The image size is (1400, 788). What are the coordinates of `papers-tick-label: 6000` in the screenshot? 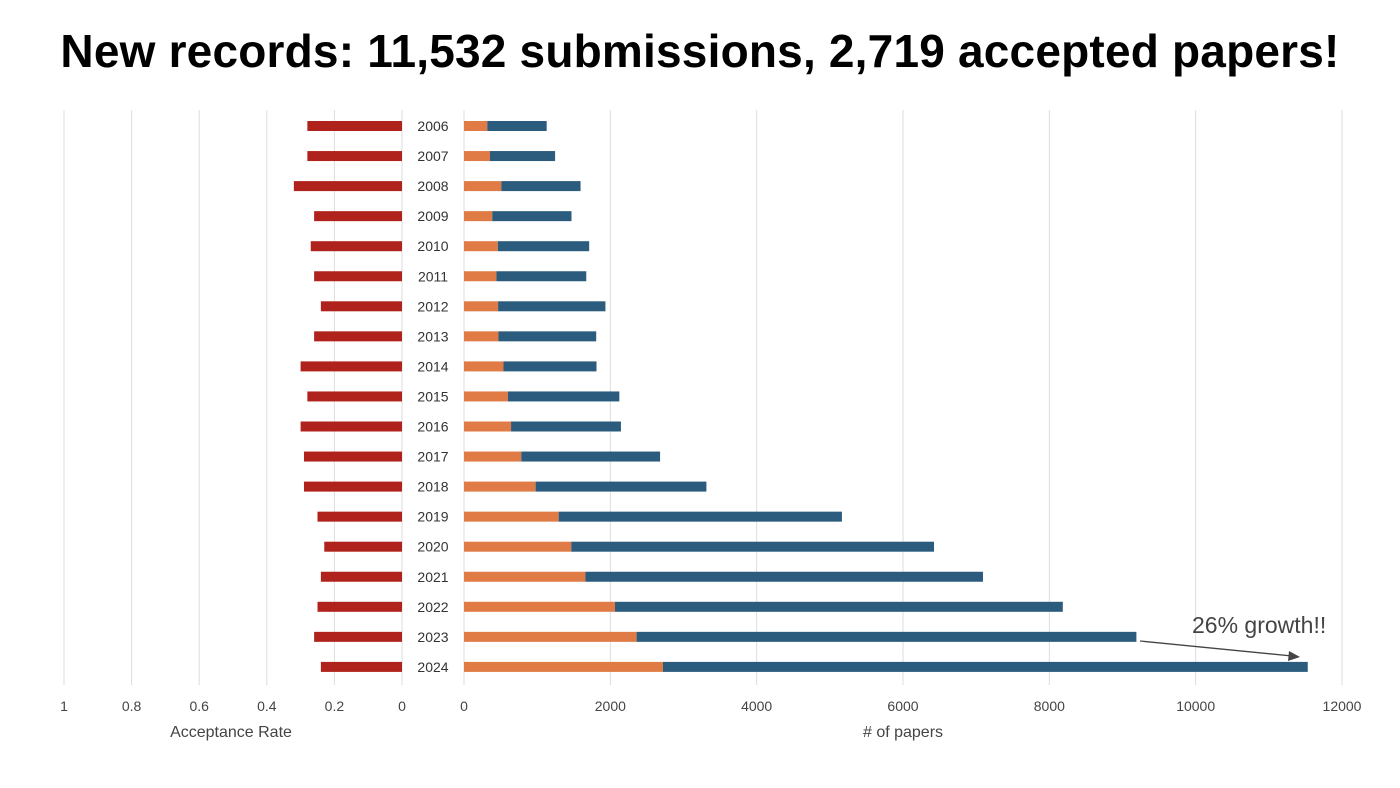 It's located at (902, 706).